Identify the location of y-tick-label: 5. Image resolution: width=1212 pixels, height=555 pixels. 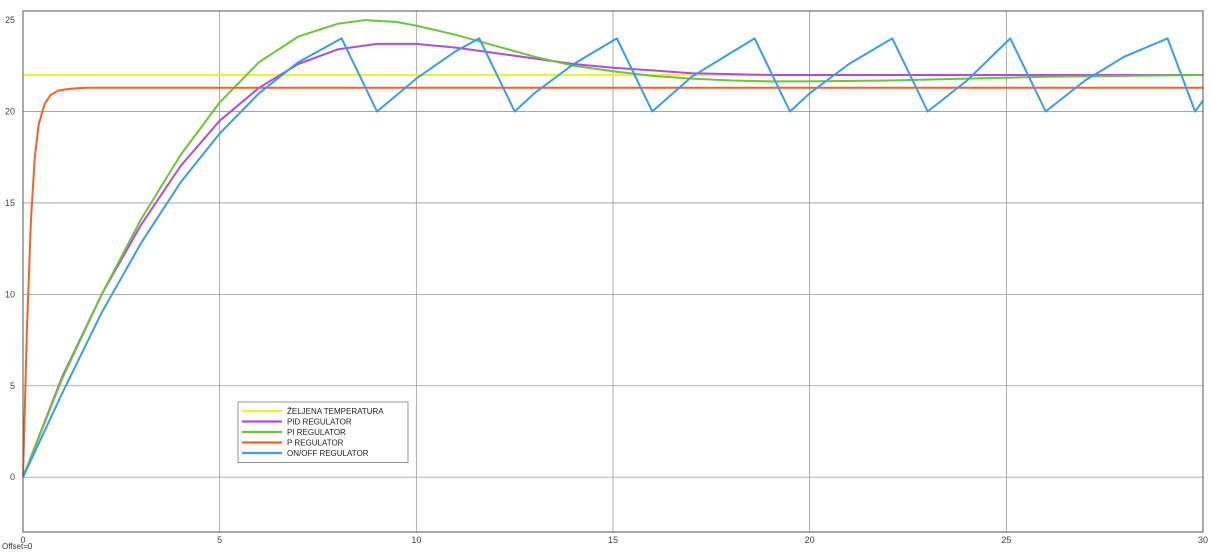
(12, 386).